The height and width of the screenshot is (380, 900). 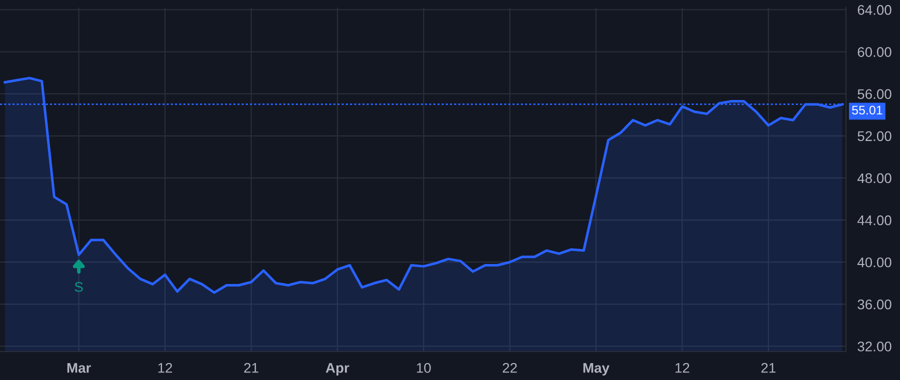 I want to click on y-tick-label: 60.00, so click(x=875, y=52).